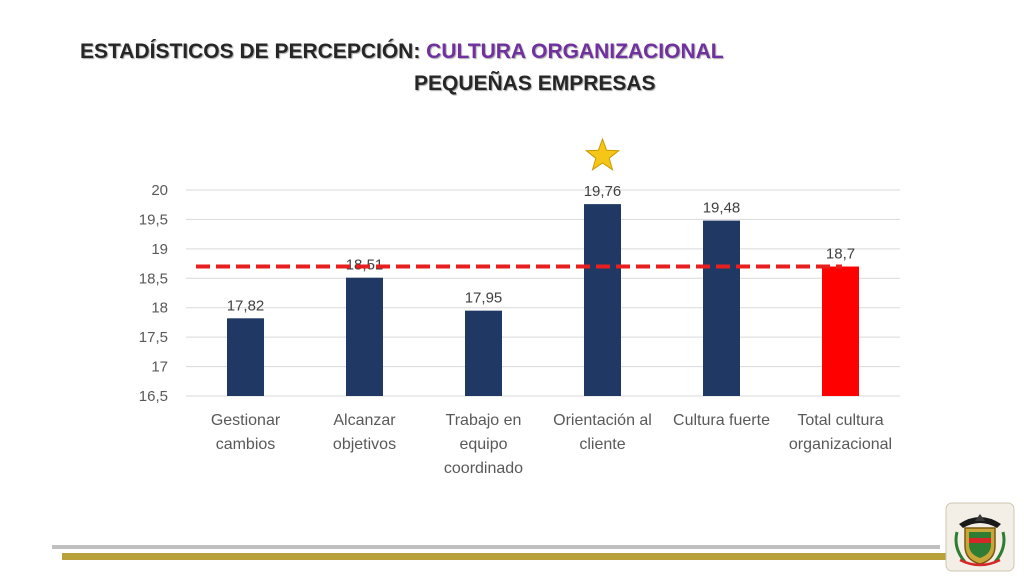 The width and height of the screenshot is (1024, 576). Describe the element at coordinates (840, 420) in the screenshot. I see `x-tick-label: Total cultura` at that location.